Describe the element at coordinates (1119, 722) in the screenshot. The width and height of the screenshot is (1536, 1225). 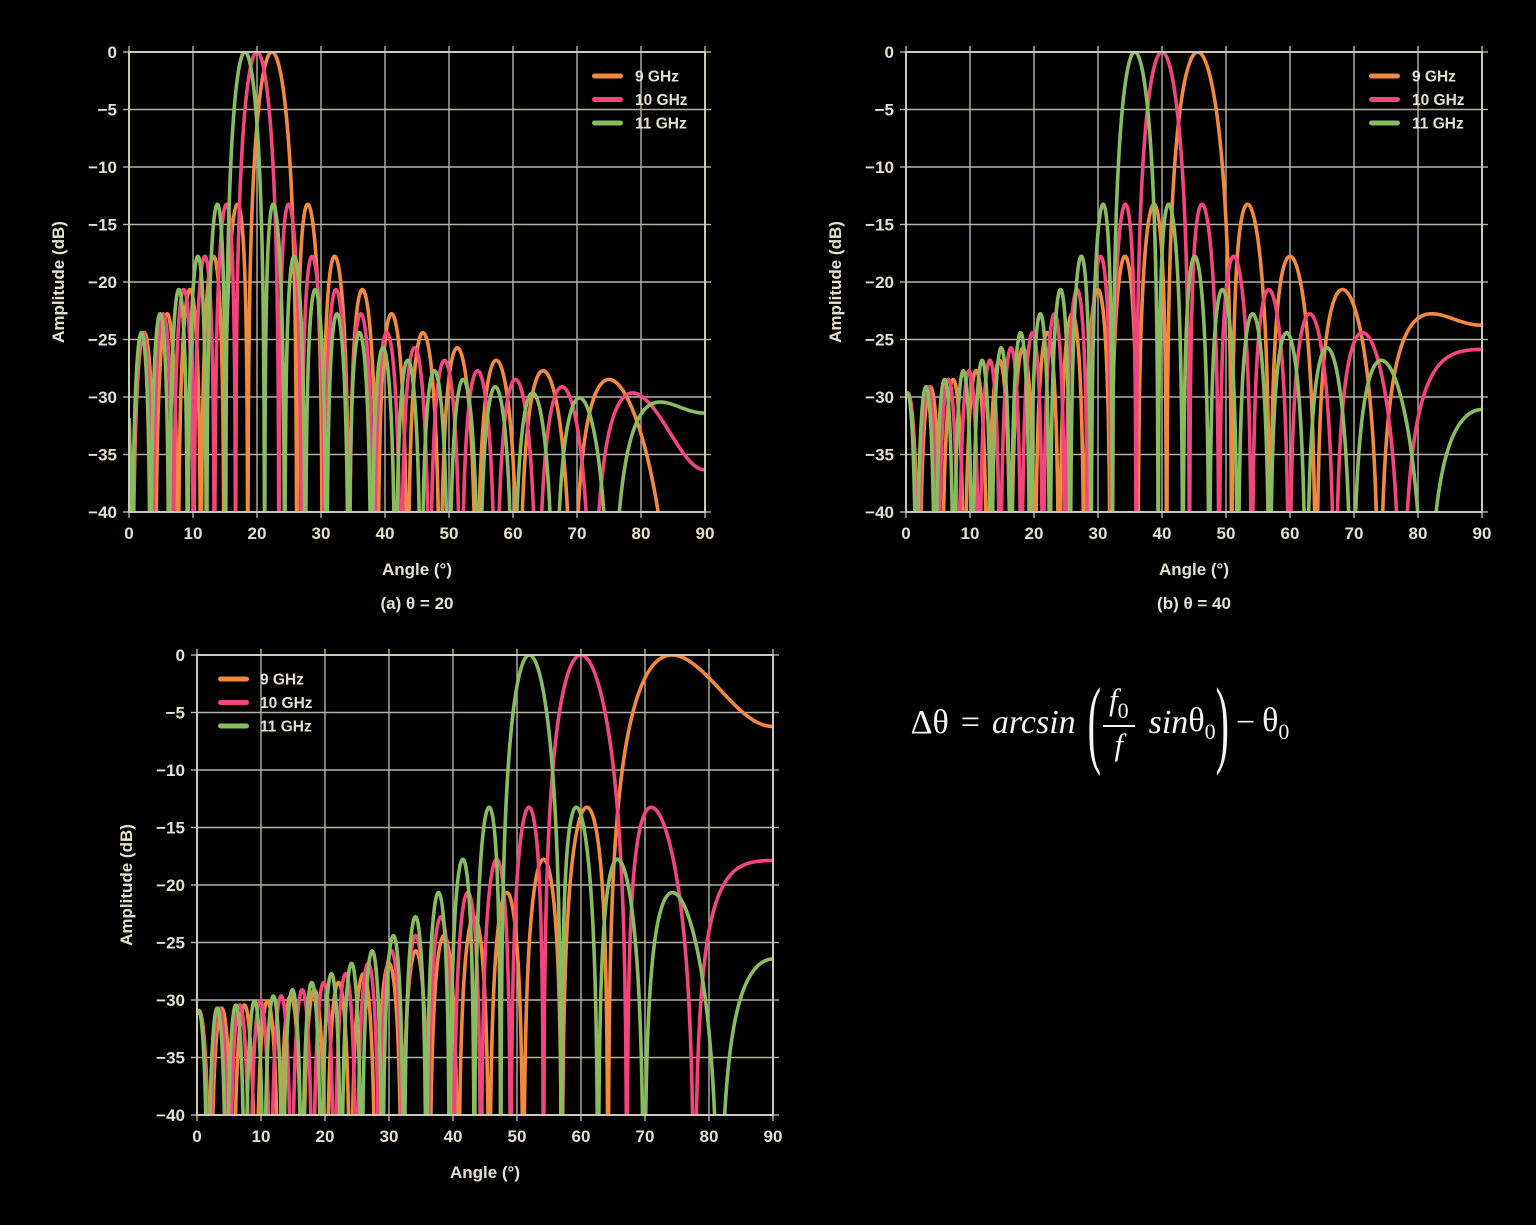
I see `formula-fraction: f0 f` at that location.